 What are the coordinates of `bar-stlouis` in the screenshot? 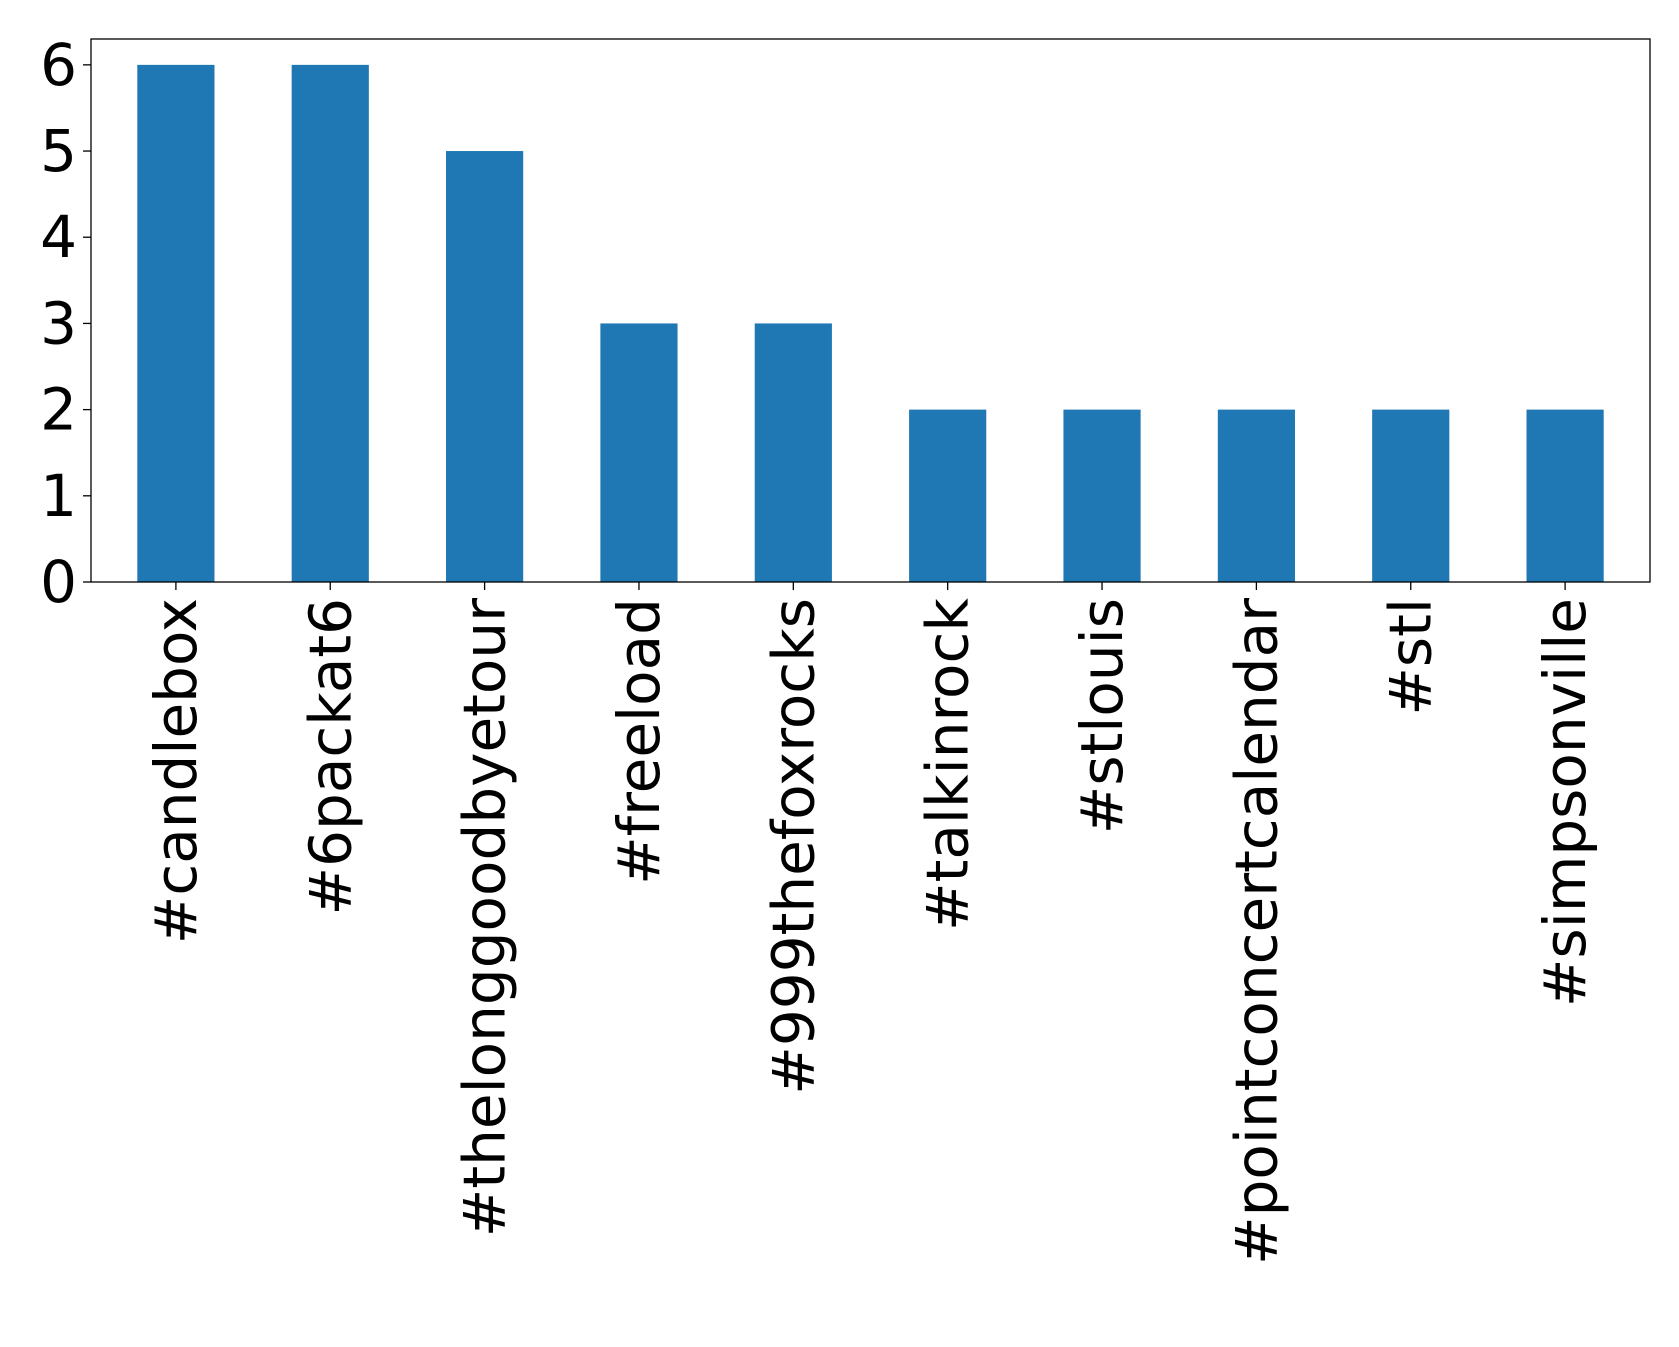 It's located at (1102, 495).